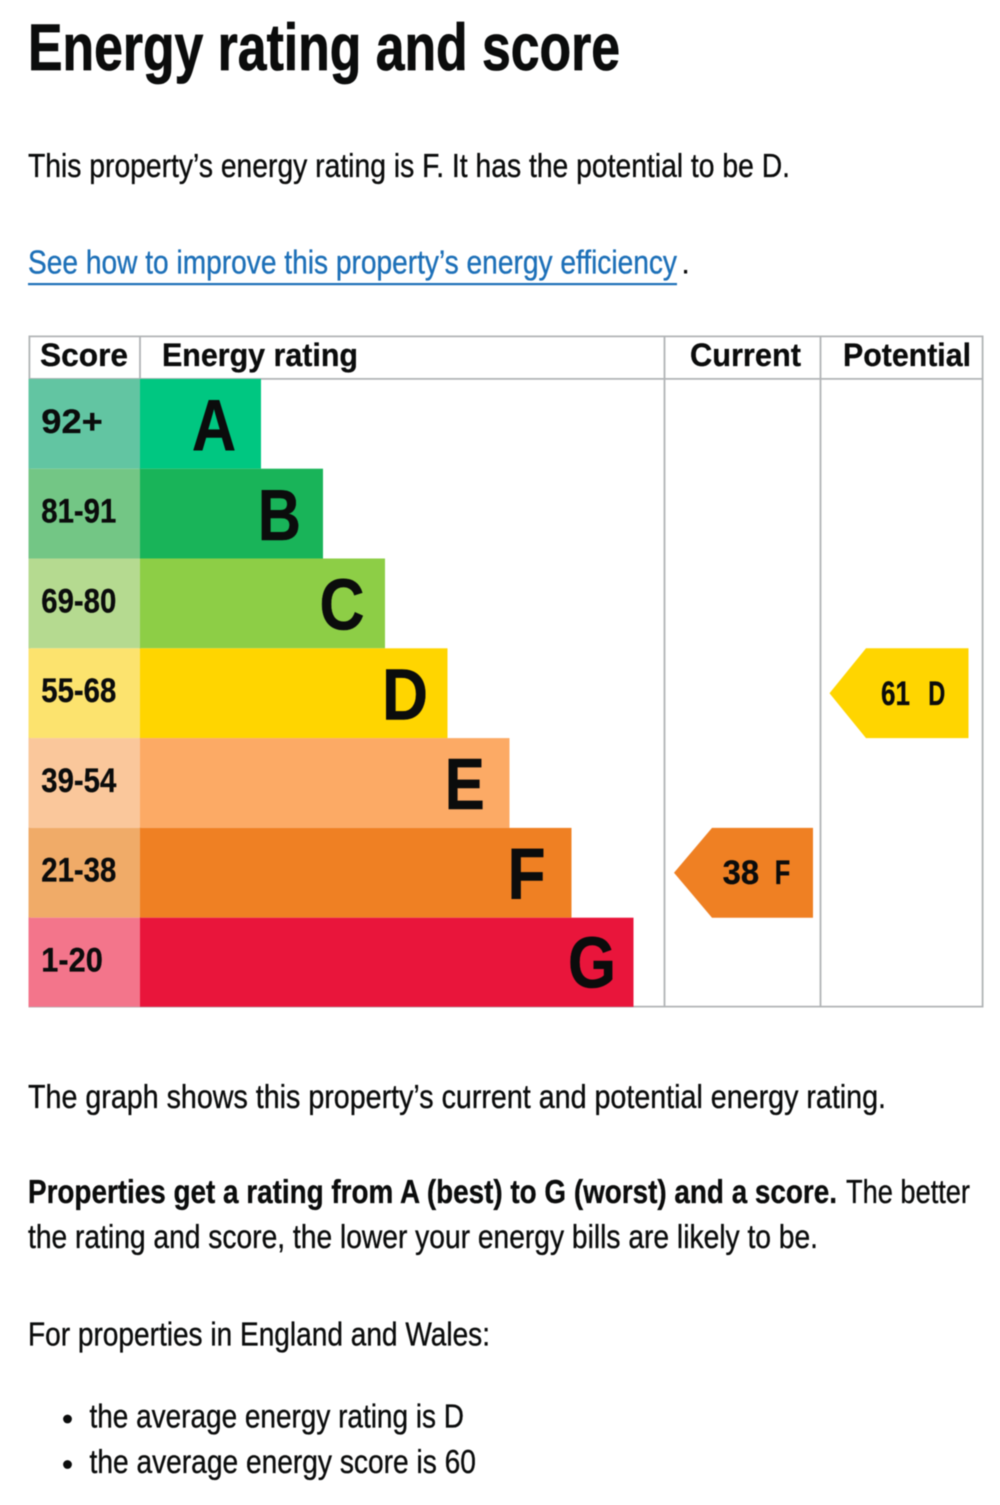  Describe the element at coordinates (283, 1461) in the screenshot. I see `svg-text: the average energy score is 60` at that location.